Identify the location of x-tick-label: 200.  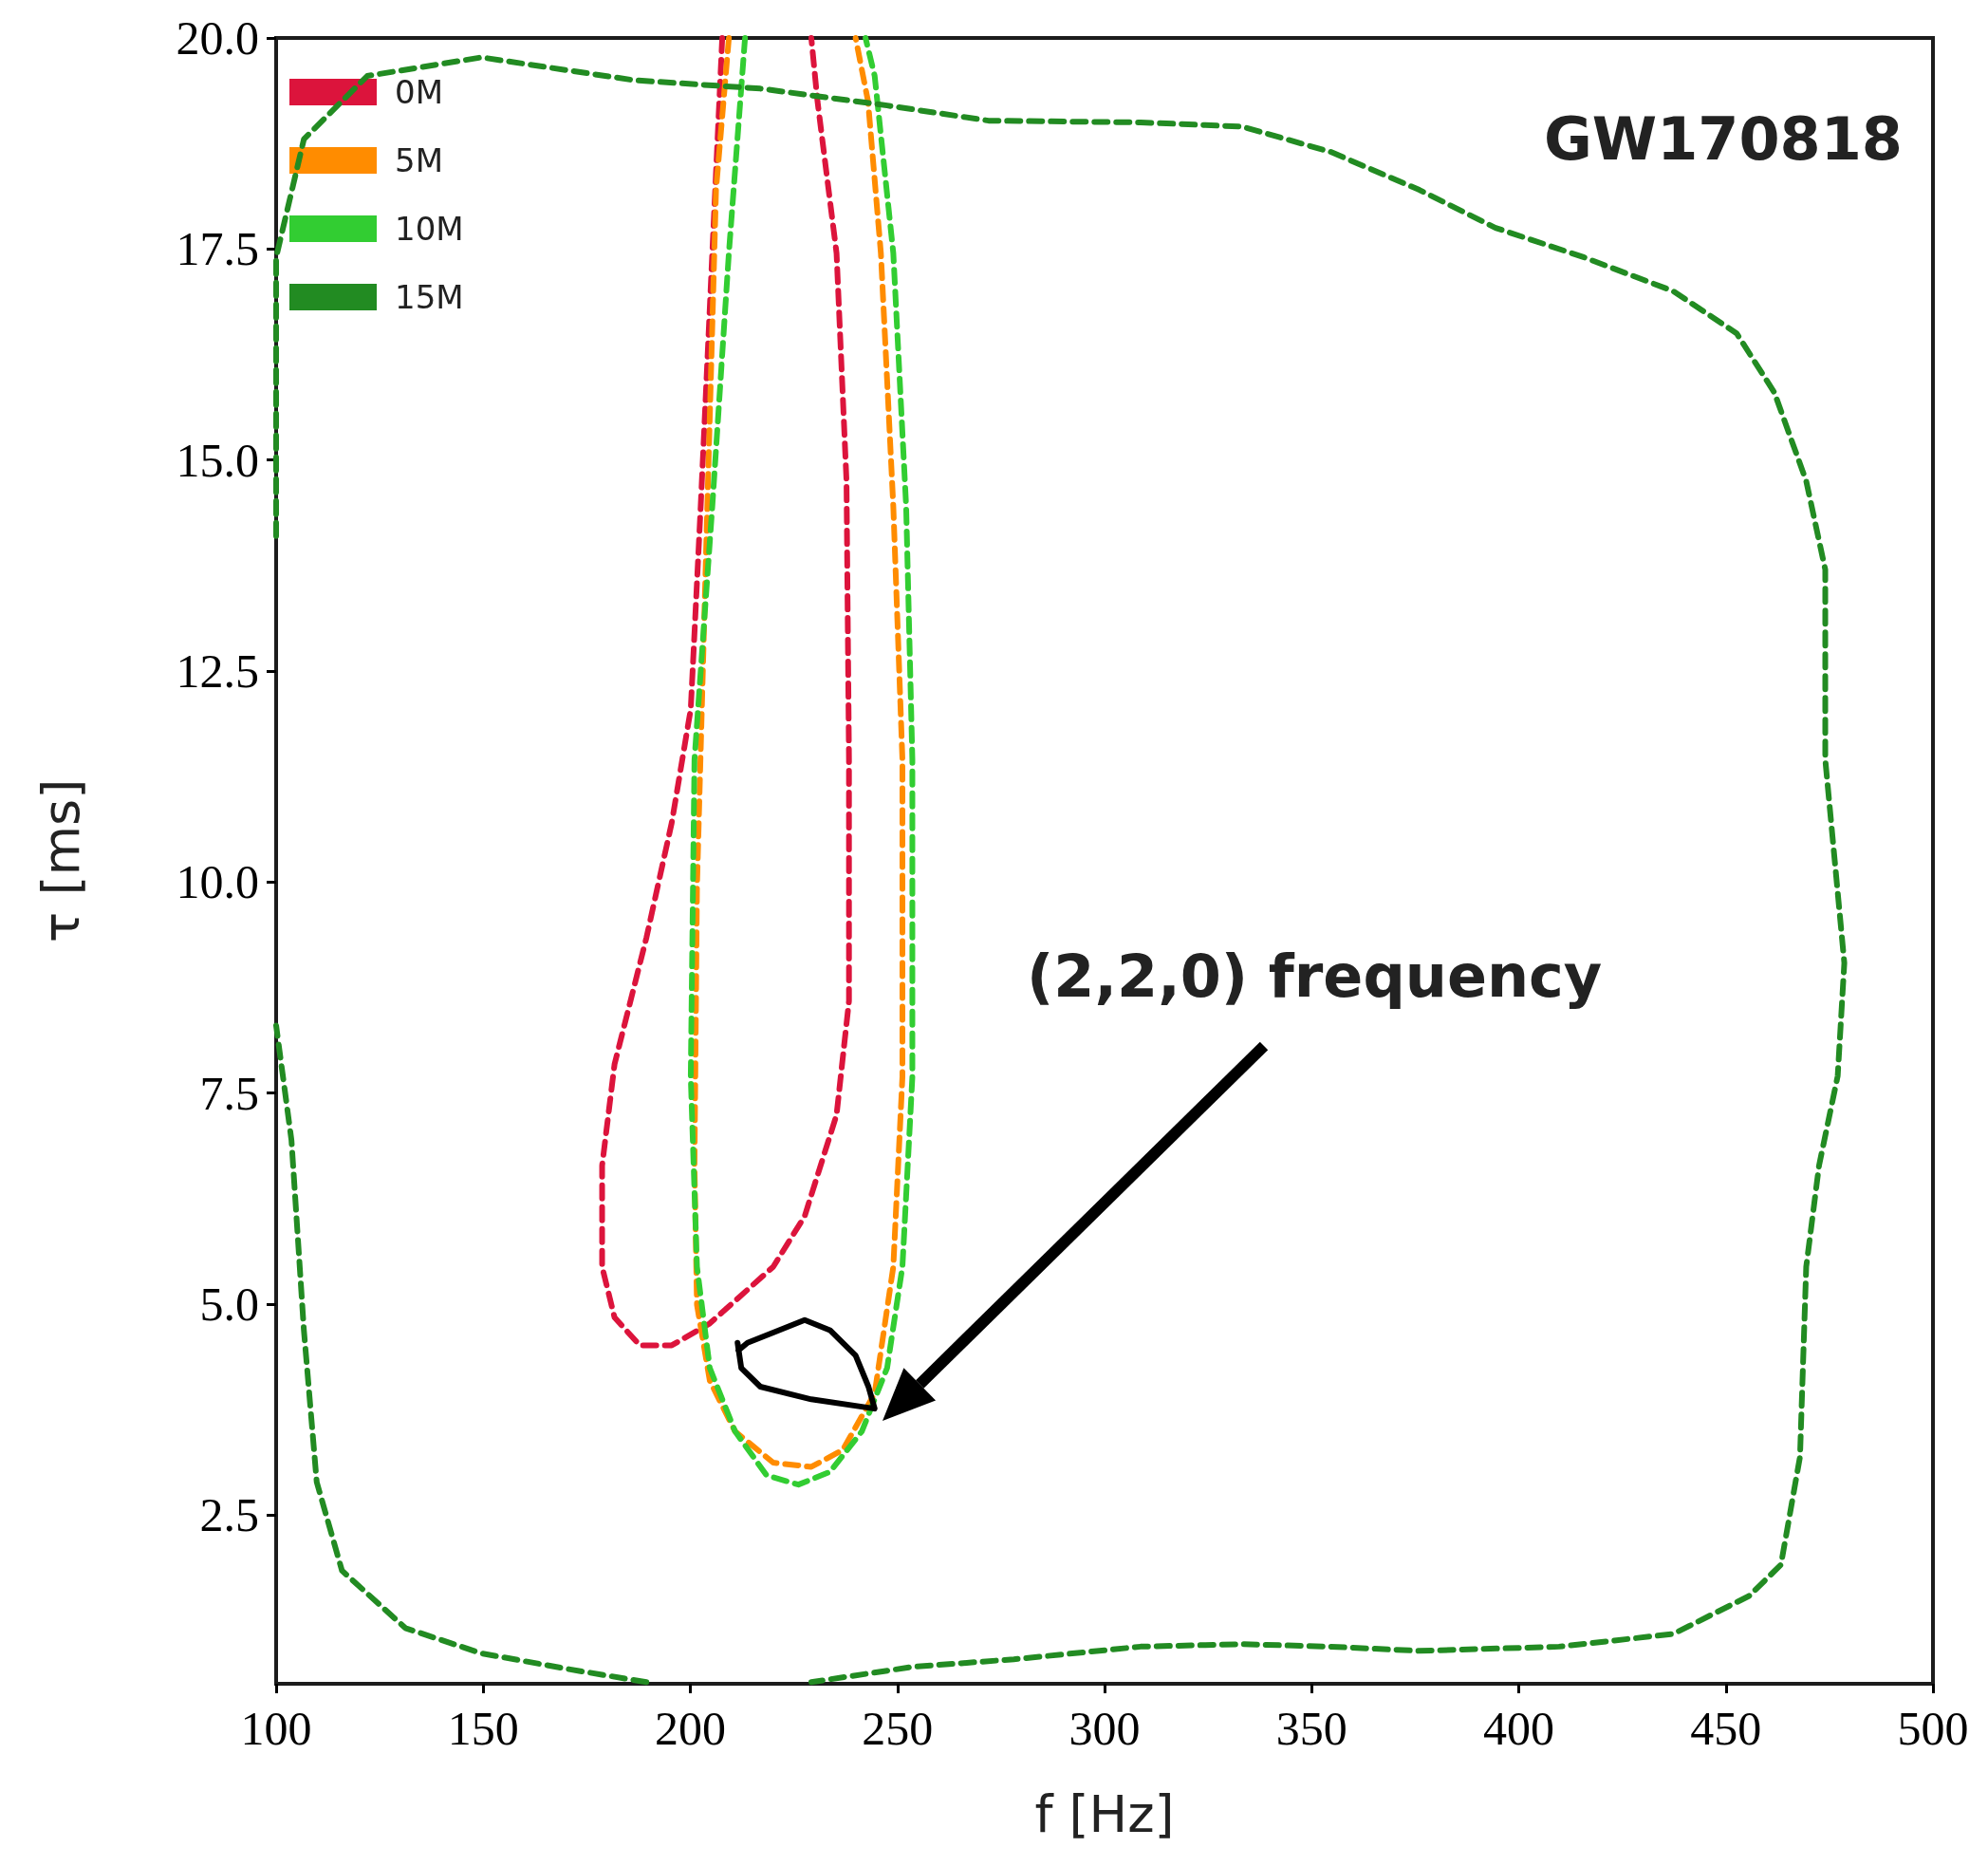
(691, 1728).